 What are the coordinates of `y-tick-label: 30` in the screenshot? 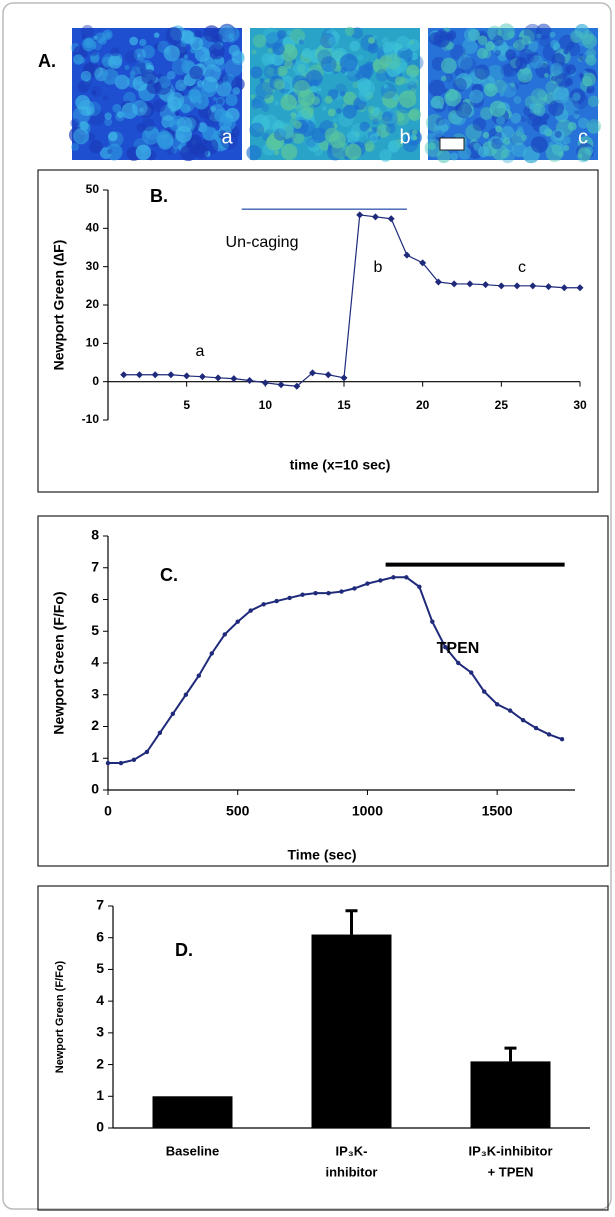 It's located at (93, 266).